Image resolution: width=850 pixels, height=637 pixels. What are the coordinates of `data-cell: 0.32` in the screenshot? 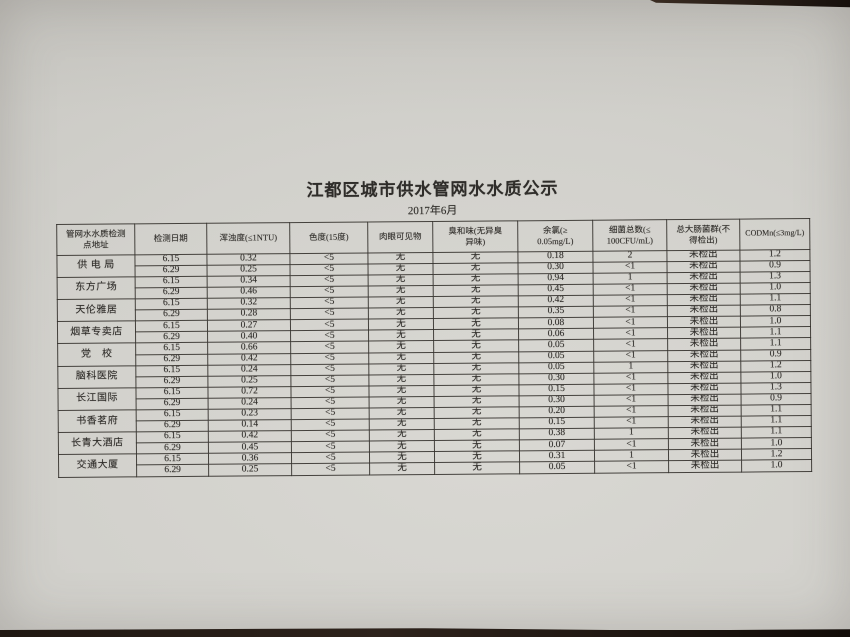 It's located at (249, 303).